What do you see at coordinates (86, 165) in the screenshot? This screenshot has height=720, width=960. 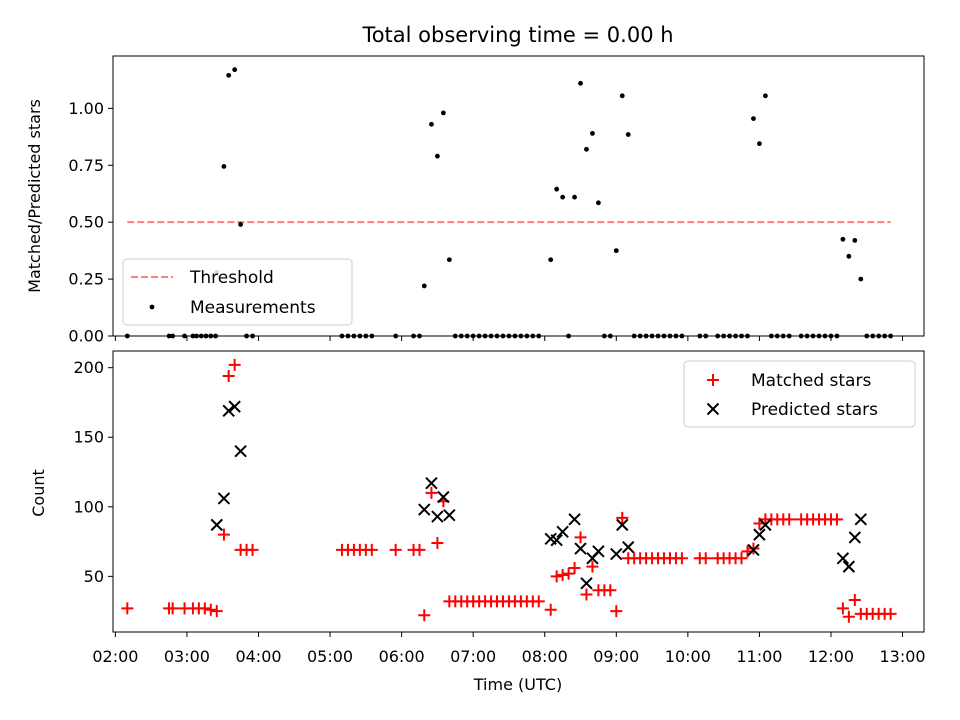 I see `top-y-tick-label: 0.75` at bounding box center [86, 165].